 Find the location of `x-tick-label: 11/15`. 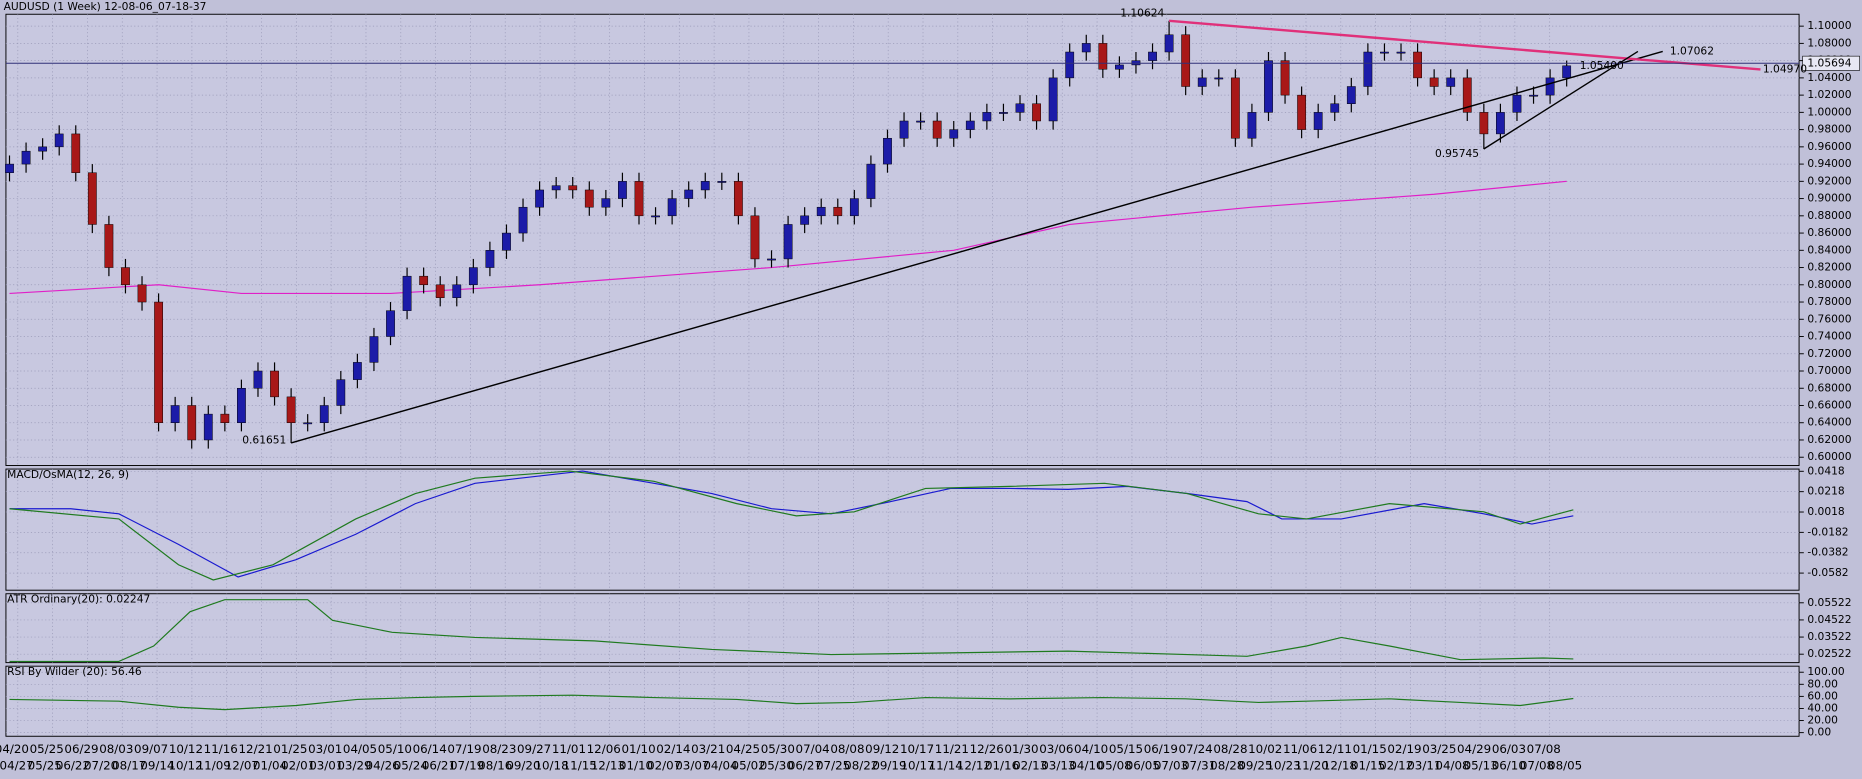

x-tick-label: 11/15 is located at coordinates (580, 765).